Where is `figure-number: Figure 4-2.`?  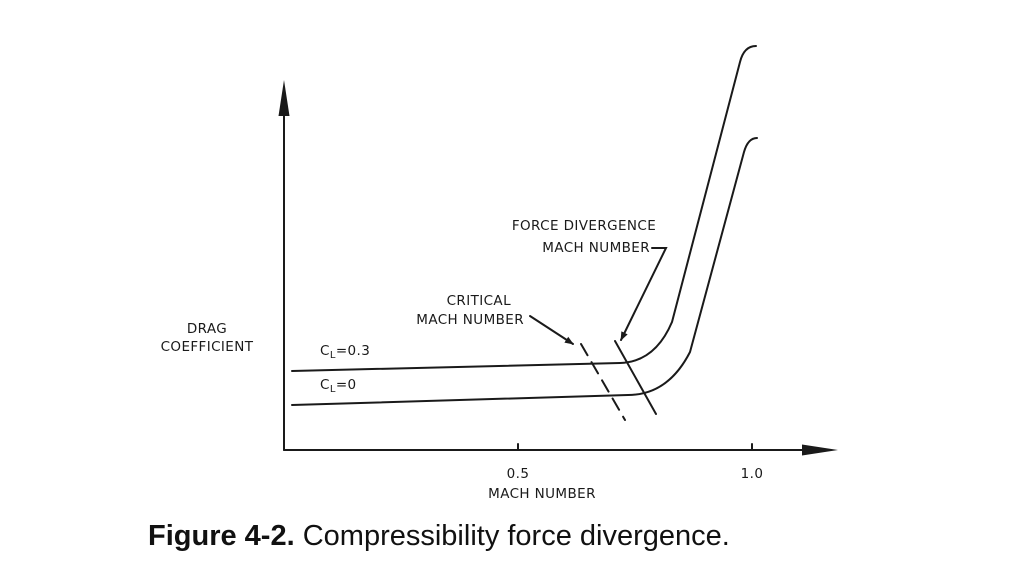 figure-number: Figure 4-2. is located at coordinates (221, 536).